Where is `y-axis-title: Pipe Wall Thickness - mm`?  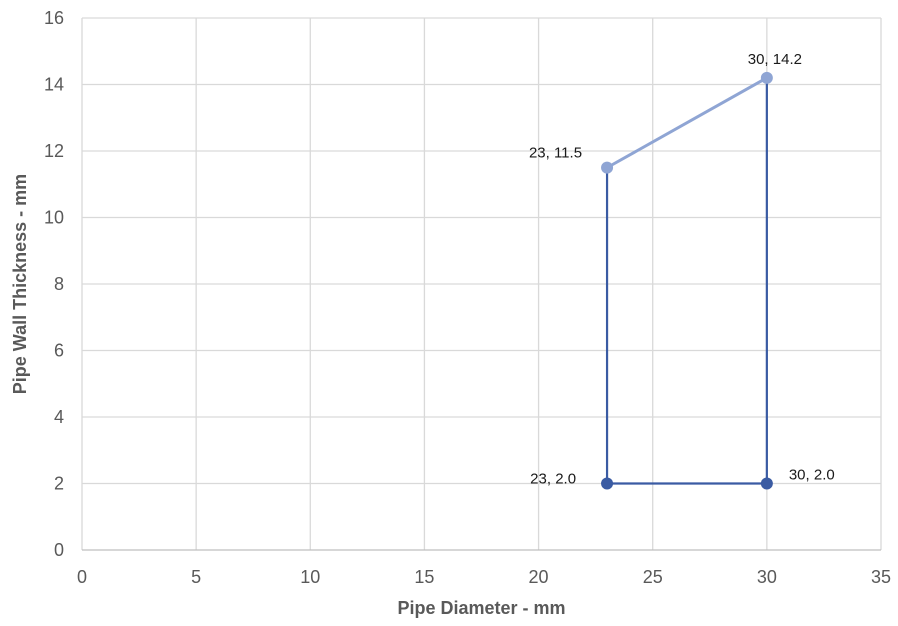 y-axis-title: Pipe Wall Thickness - mm is located at coordinates (20, 284).